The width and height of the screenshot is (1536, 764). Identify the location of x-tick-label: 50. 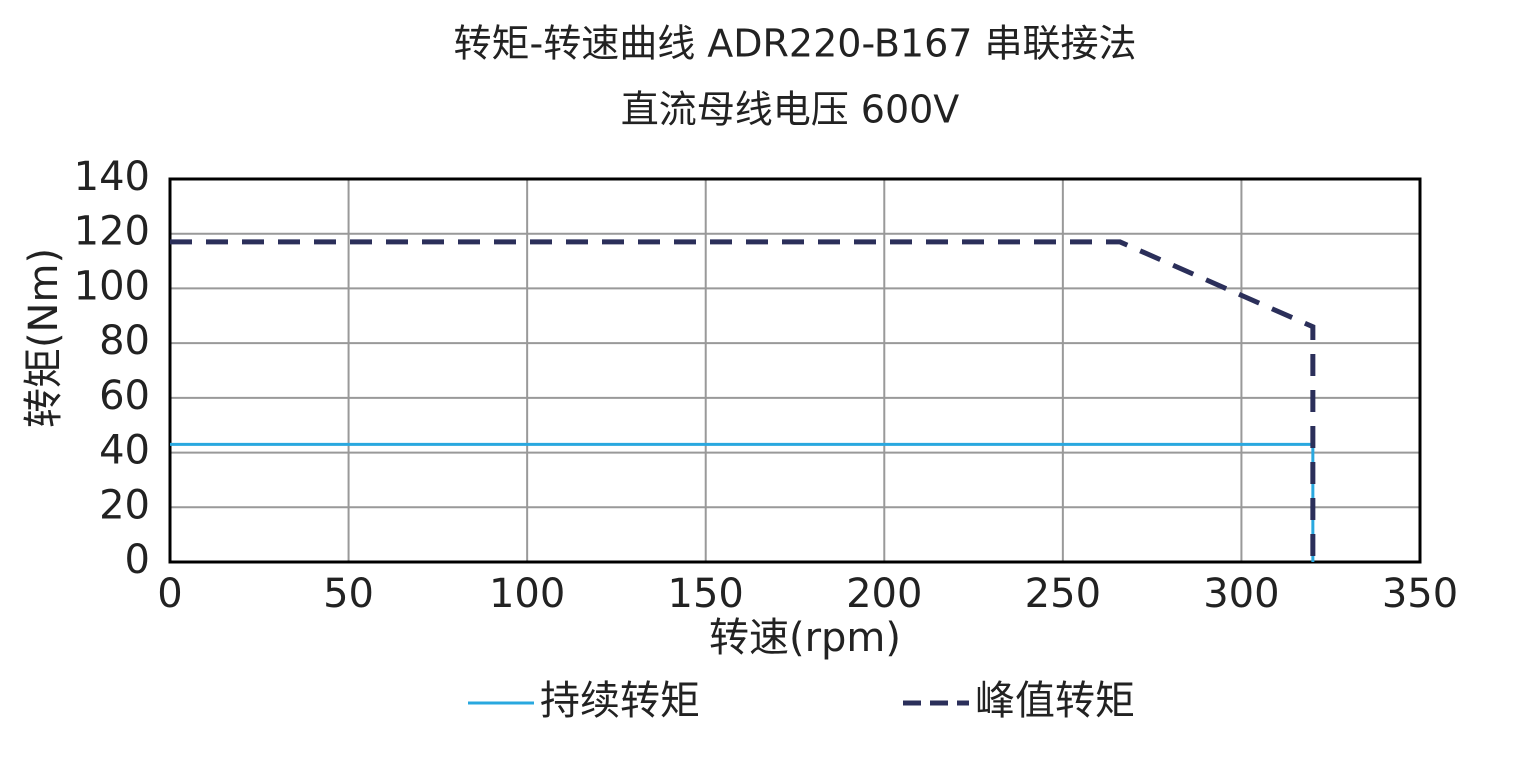
(348, 594).